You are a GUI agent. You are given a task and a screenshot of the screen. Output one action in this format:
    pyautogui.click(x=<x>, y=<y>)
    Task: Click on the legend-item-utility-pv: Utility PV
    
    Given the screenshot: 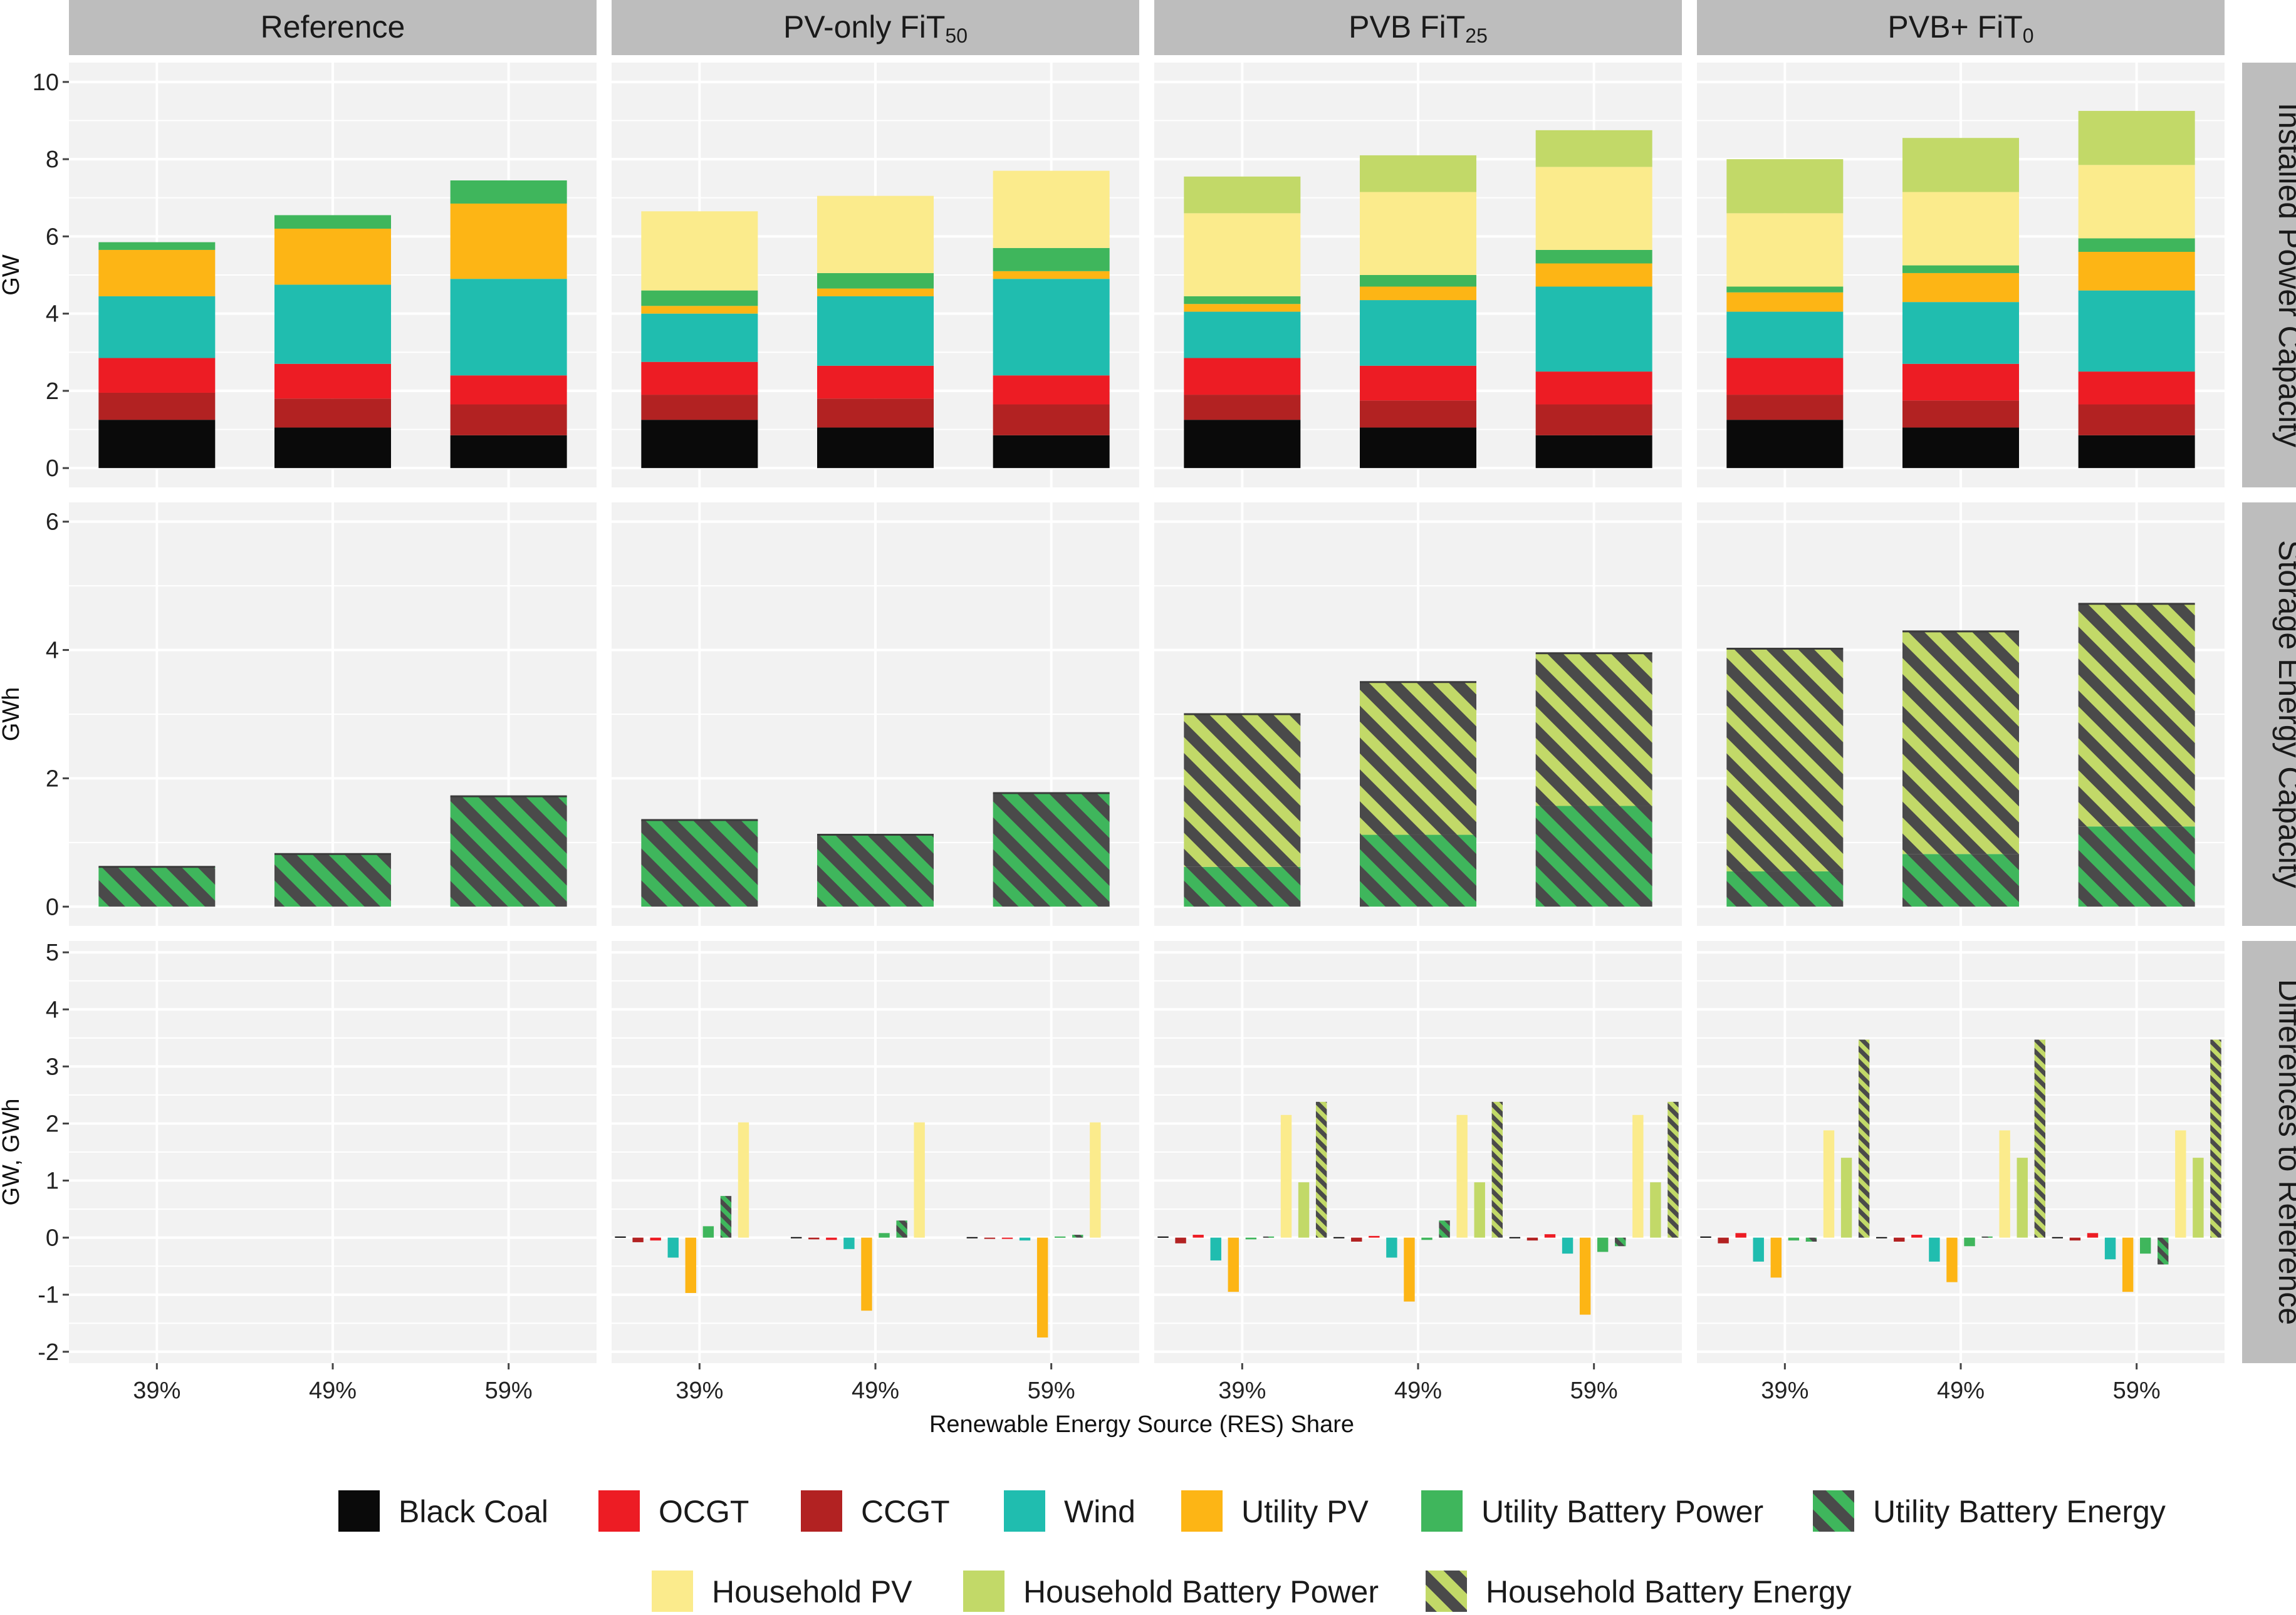 What is the action you would take?
    pyautogui.click(x=1275, y=1511)
    